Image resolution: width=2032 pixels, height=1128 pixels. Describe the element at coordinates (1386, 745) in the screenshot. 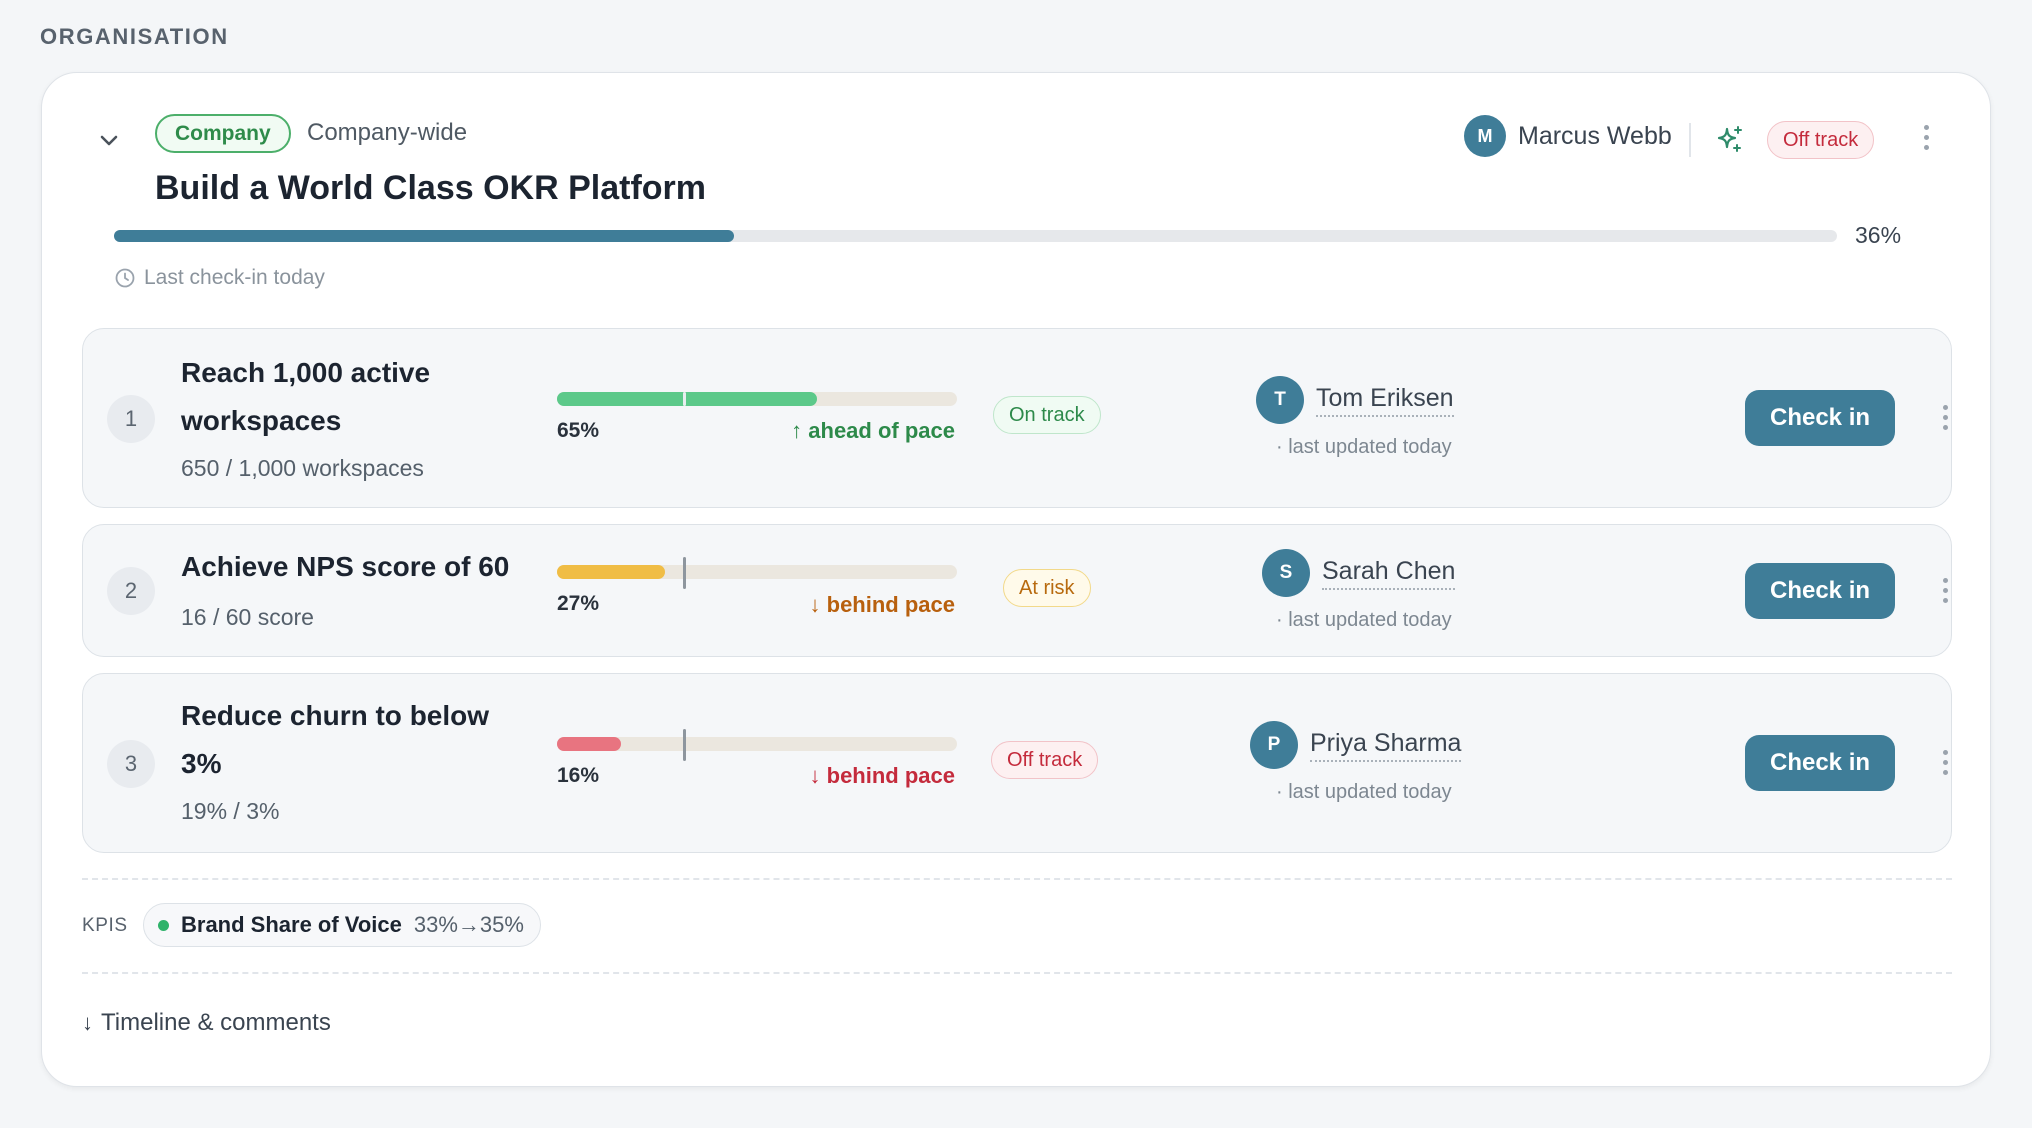

I see `kr-owner-name: Priya Sharma` at that location.